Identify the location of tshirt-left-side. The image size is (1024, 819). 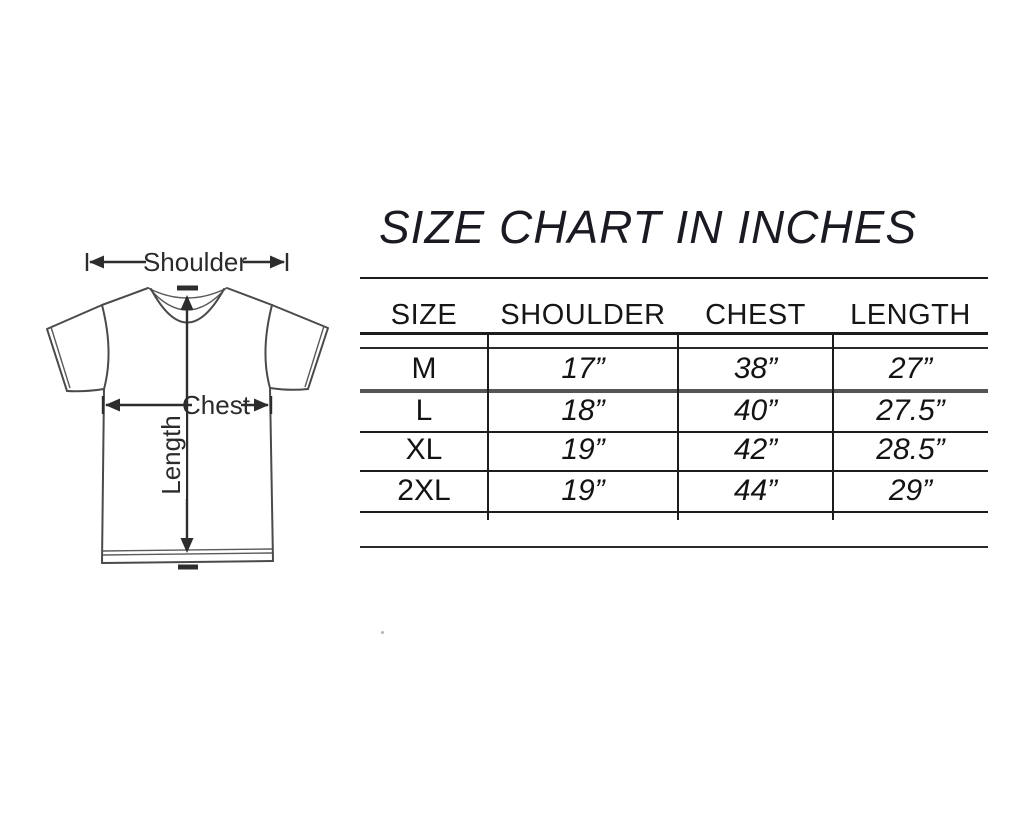
(103, 476).